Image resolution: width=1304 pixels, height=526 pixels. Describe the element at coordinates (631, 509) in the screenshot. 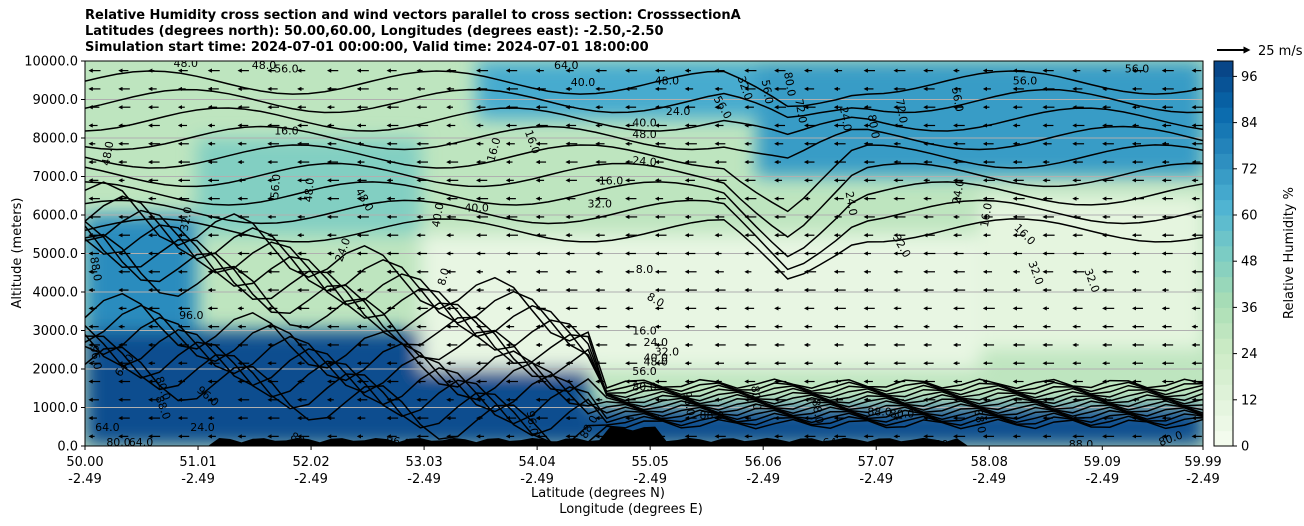

I see `x-axis-label-line-2: Longitude (degrees E)` at that location.